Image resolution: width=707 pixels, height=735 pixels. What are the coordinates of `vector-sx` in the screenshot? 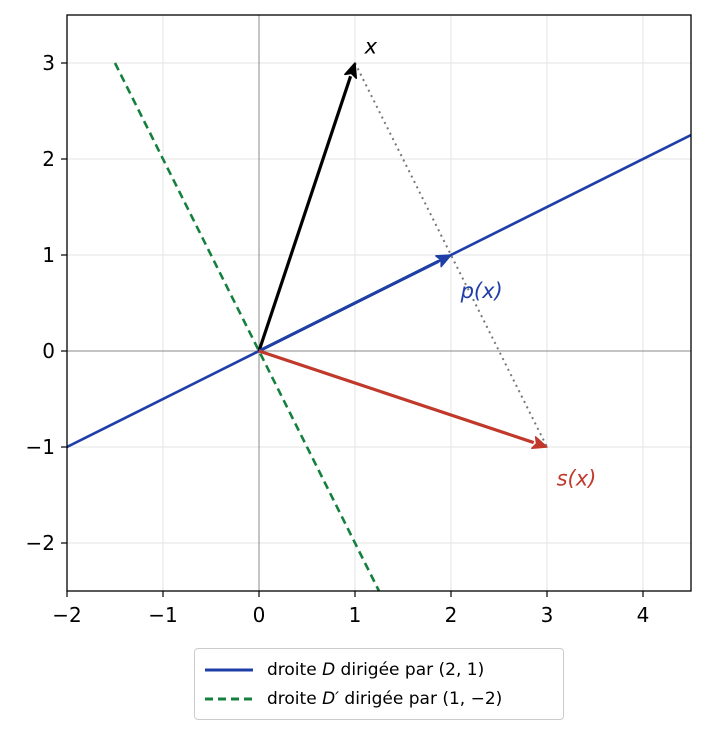 It's located at (396, 397).